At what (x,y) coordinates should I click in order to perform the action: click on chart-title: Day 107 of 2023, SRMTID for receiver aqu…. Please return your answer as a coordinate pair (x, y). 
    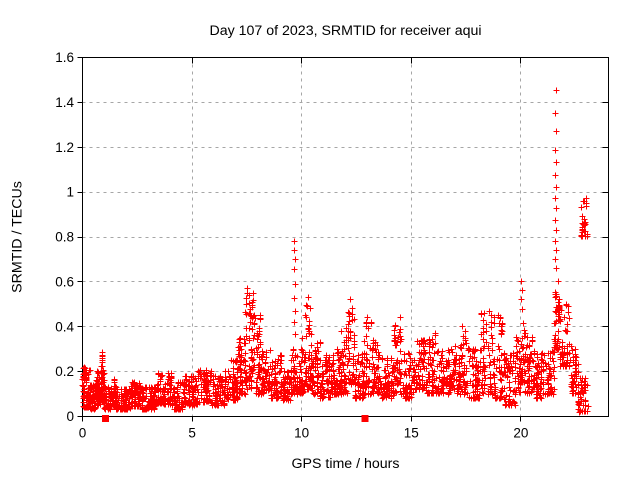
    Looking at the image, I should click on (345, 31).